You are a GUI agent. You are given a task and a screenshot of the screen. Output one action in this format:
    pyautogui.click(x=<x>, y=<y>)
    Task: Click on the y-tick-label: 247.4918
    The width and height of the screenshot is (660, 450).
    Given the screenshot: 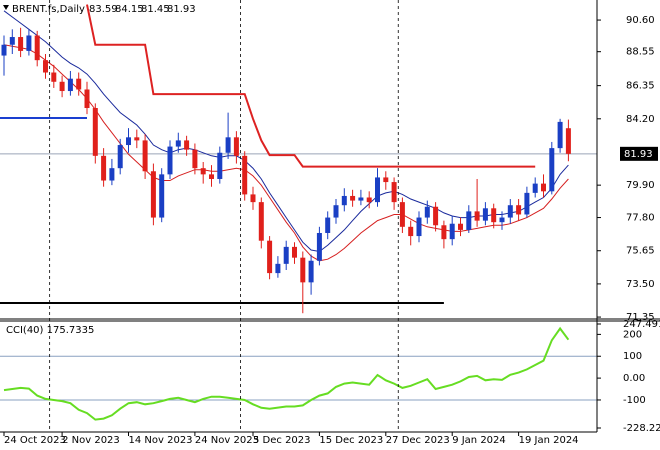 What is the action you would take?
    pyautogui.click(x=641, y=324)
    